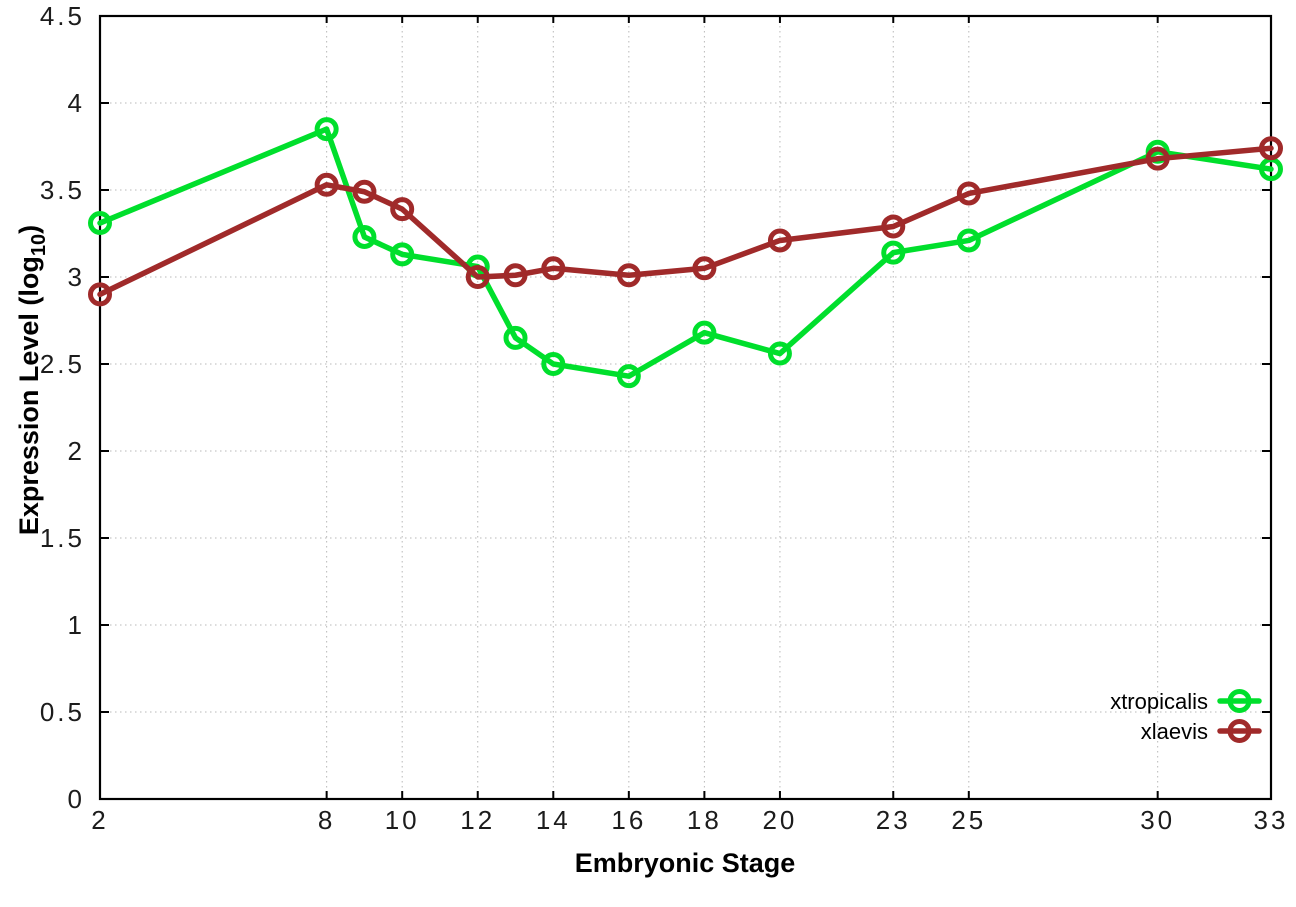 The image size is (1296, 907). I want to click on y-axis-title-subscript: 10, so click(39, 245).